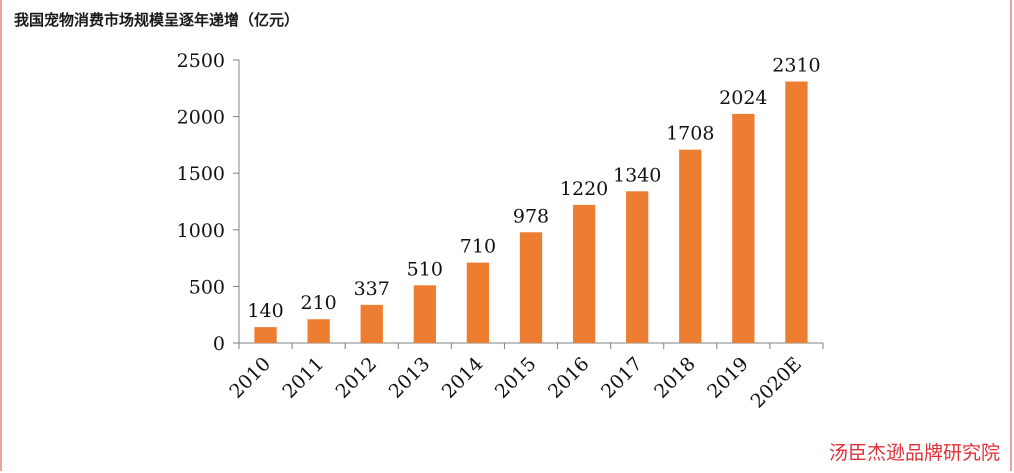  What do you see at coordinates (250, 378) in the screenshot?
I see `x-tick-label: 2010` at bounding box center [250, 378].